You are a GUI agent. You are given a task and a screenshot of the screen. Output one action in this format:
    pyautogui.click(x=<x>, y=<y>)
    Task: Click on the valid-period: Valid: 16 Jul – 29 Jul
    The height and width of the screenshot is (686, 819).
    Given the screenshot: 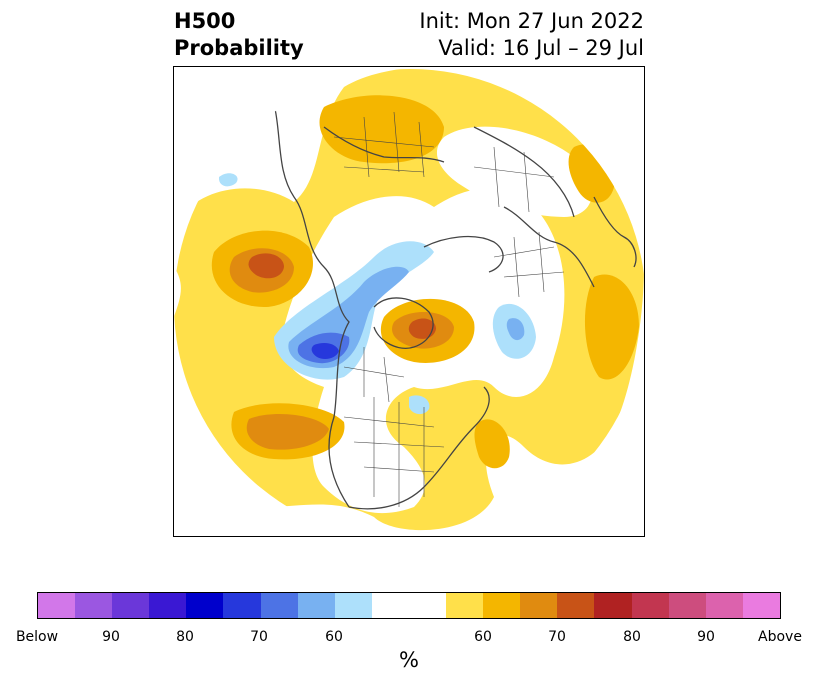 What is the action you would take?
    pyautogui.click(x=541, y=48)
    